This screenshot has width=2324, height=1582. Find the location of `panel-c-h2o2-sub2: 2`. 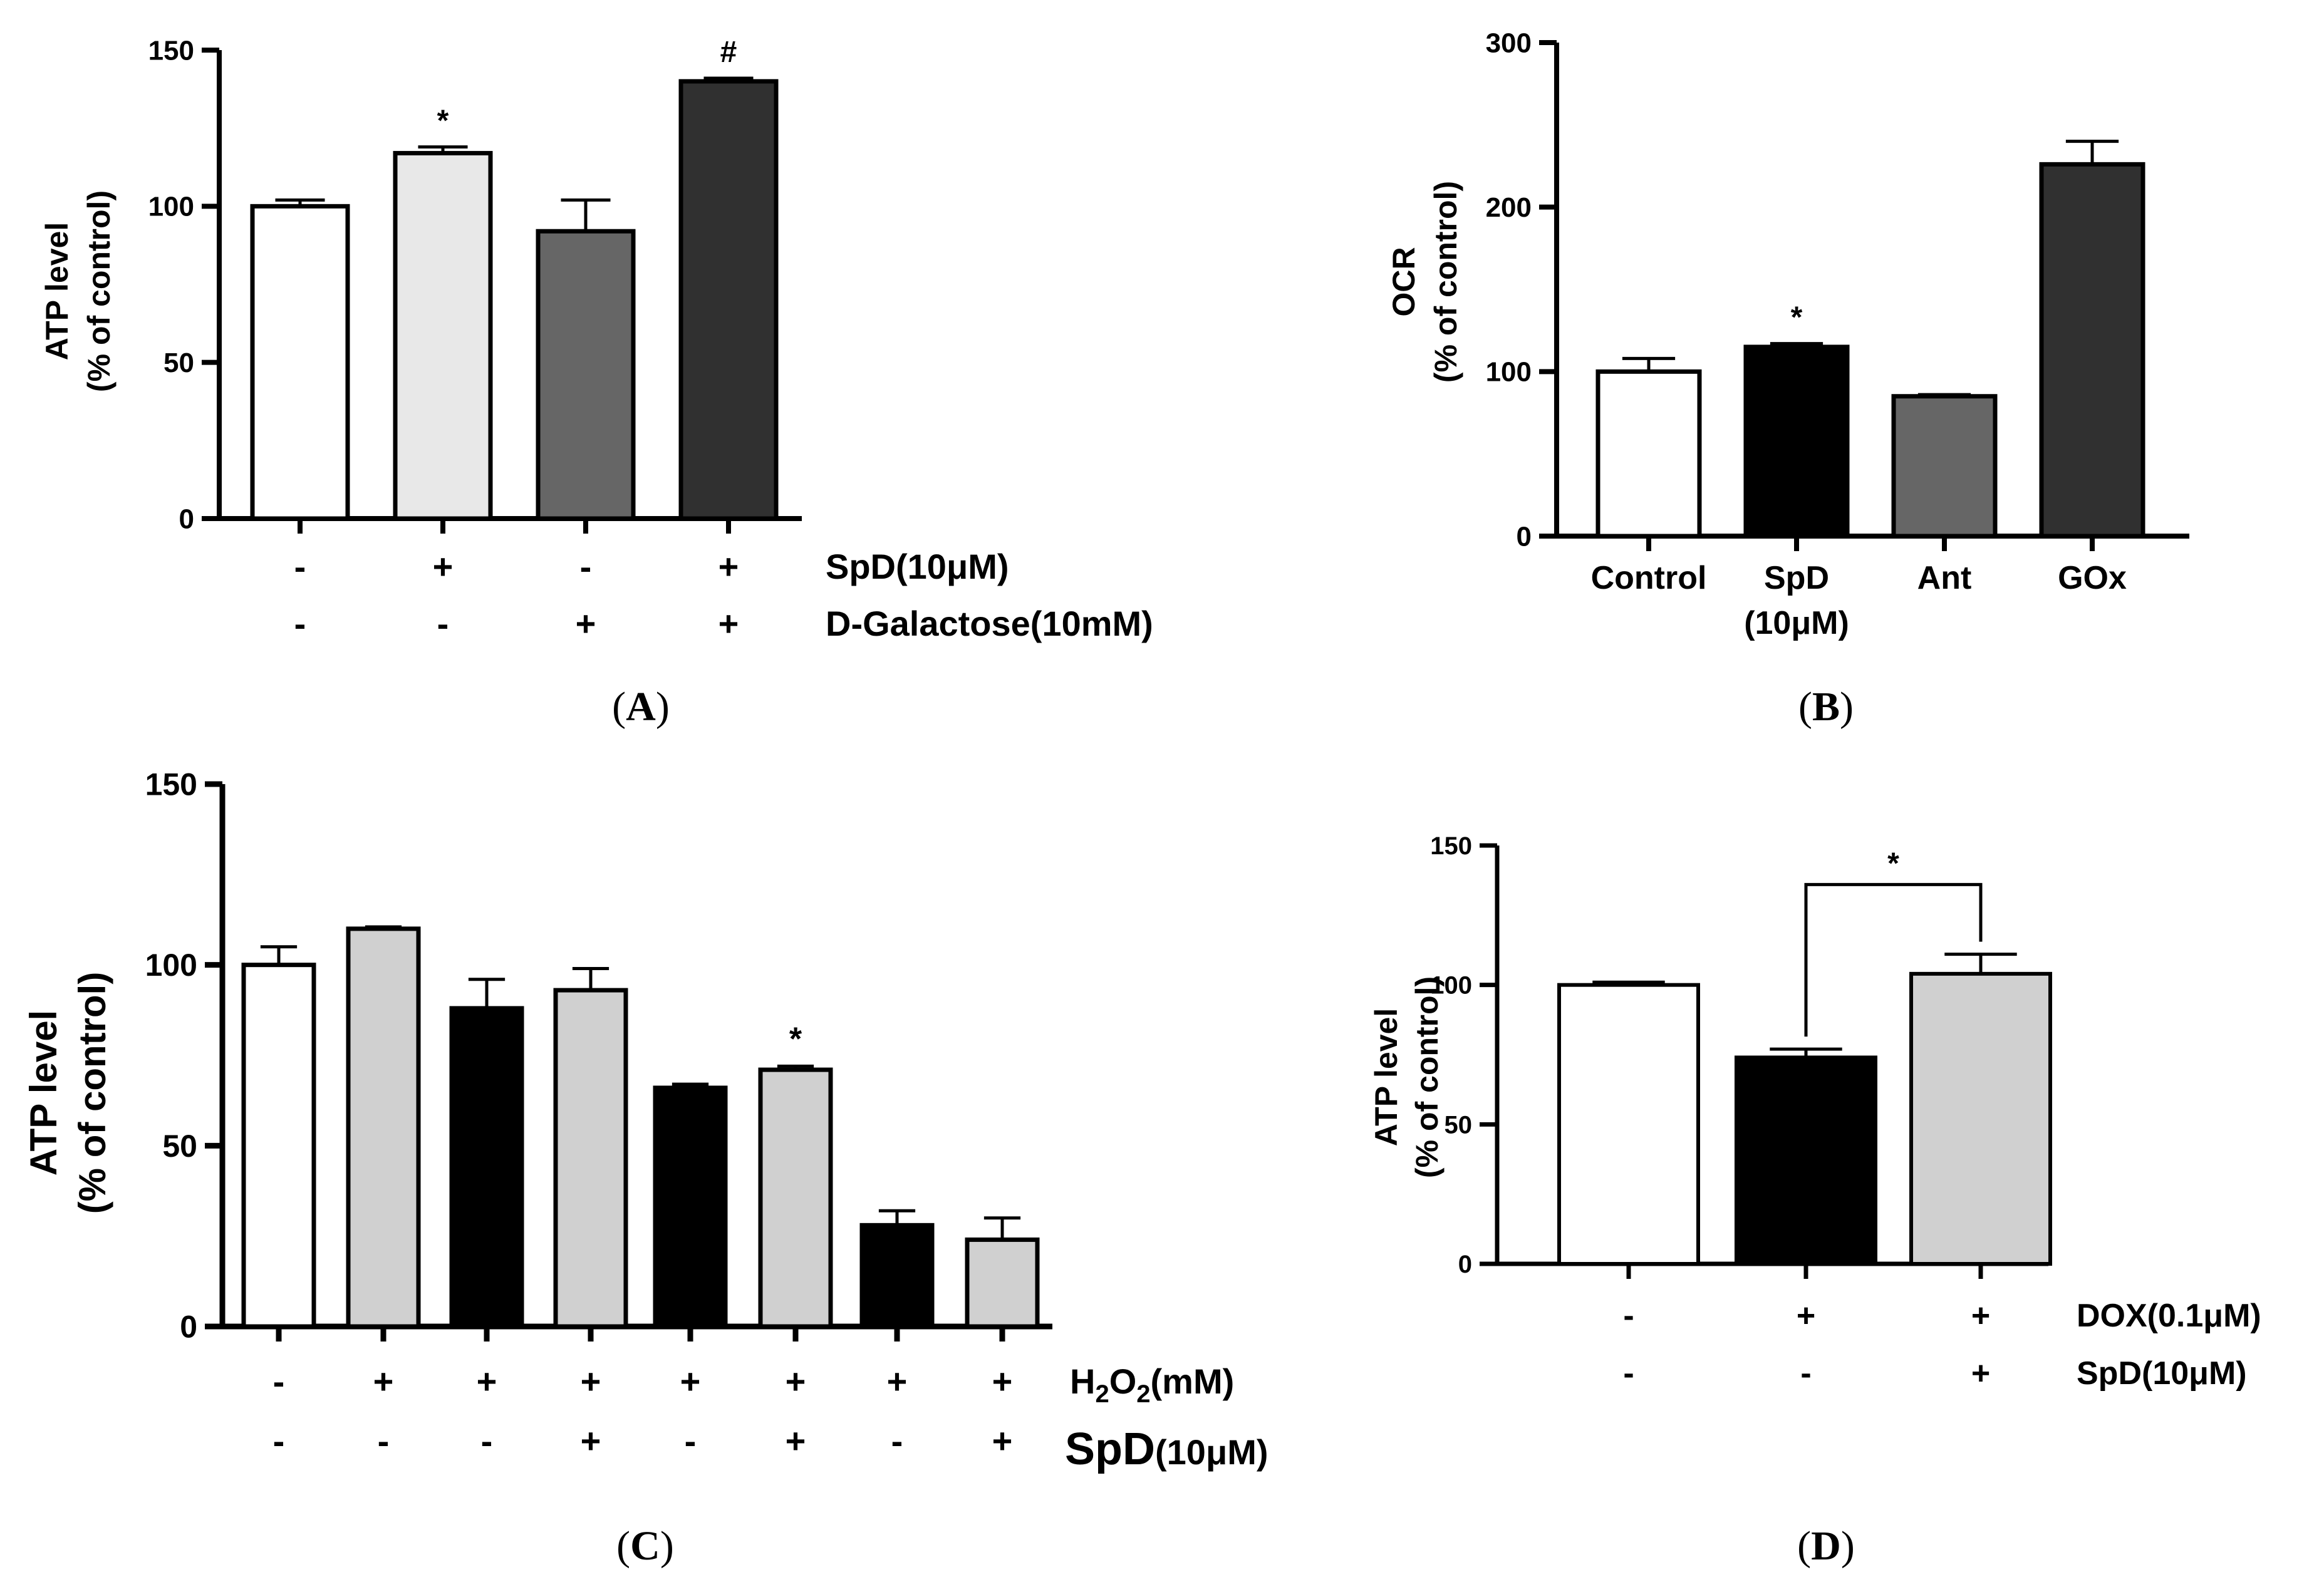

panel-c-h2o2-sub2: 2 is located at coordinates (1143, 1394).